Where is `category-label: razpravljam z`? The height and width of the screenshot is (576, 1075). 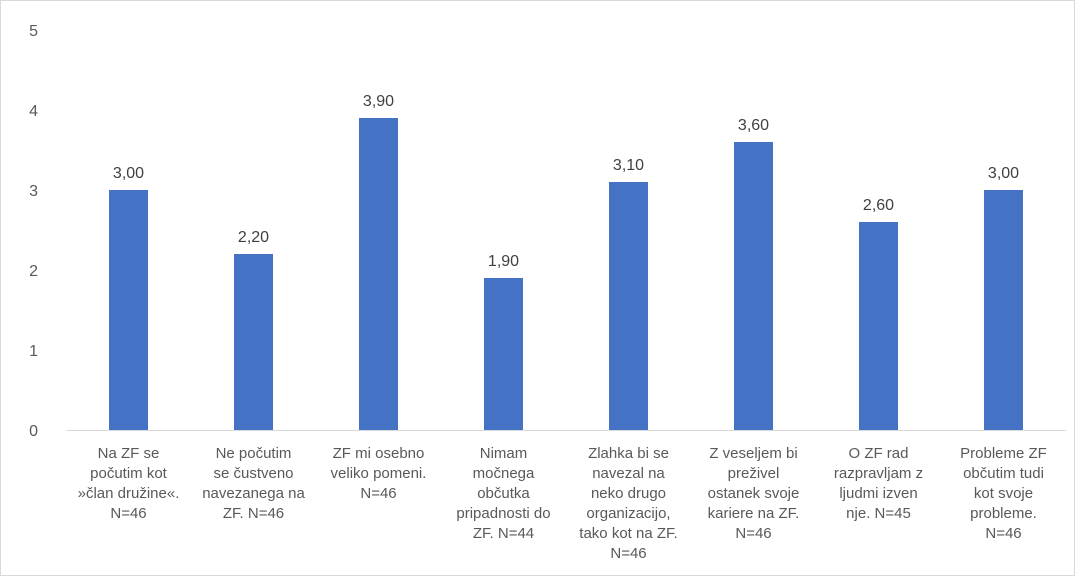
category-label: razpravljam z is located at coordinates (878, 473).